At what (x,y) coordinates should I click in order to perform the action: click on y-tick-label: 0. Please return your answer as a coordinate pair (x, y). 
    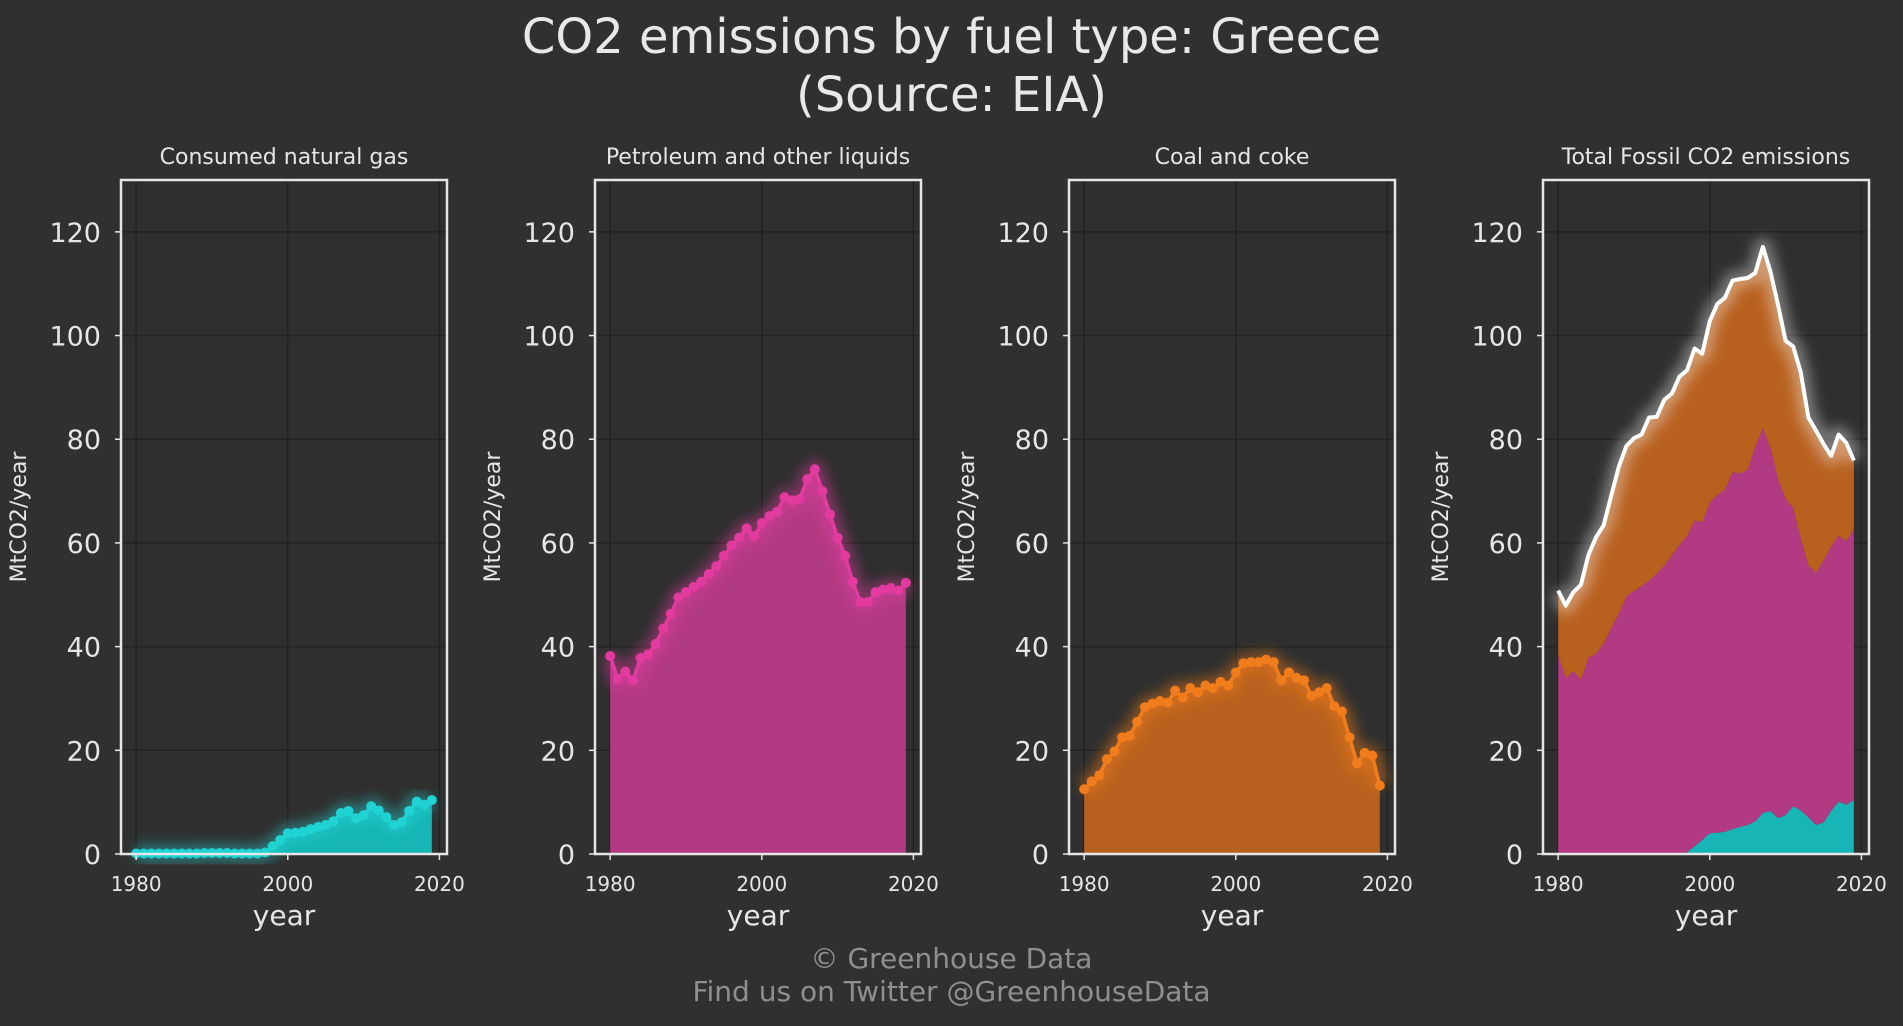
    Looking at the image, I should click on (92, 855).